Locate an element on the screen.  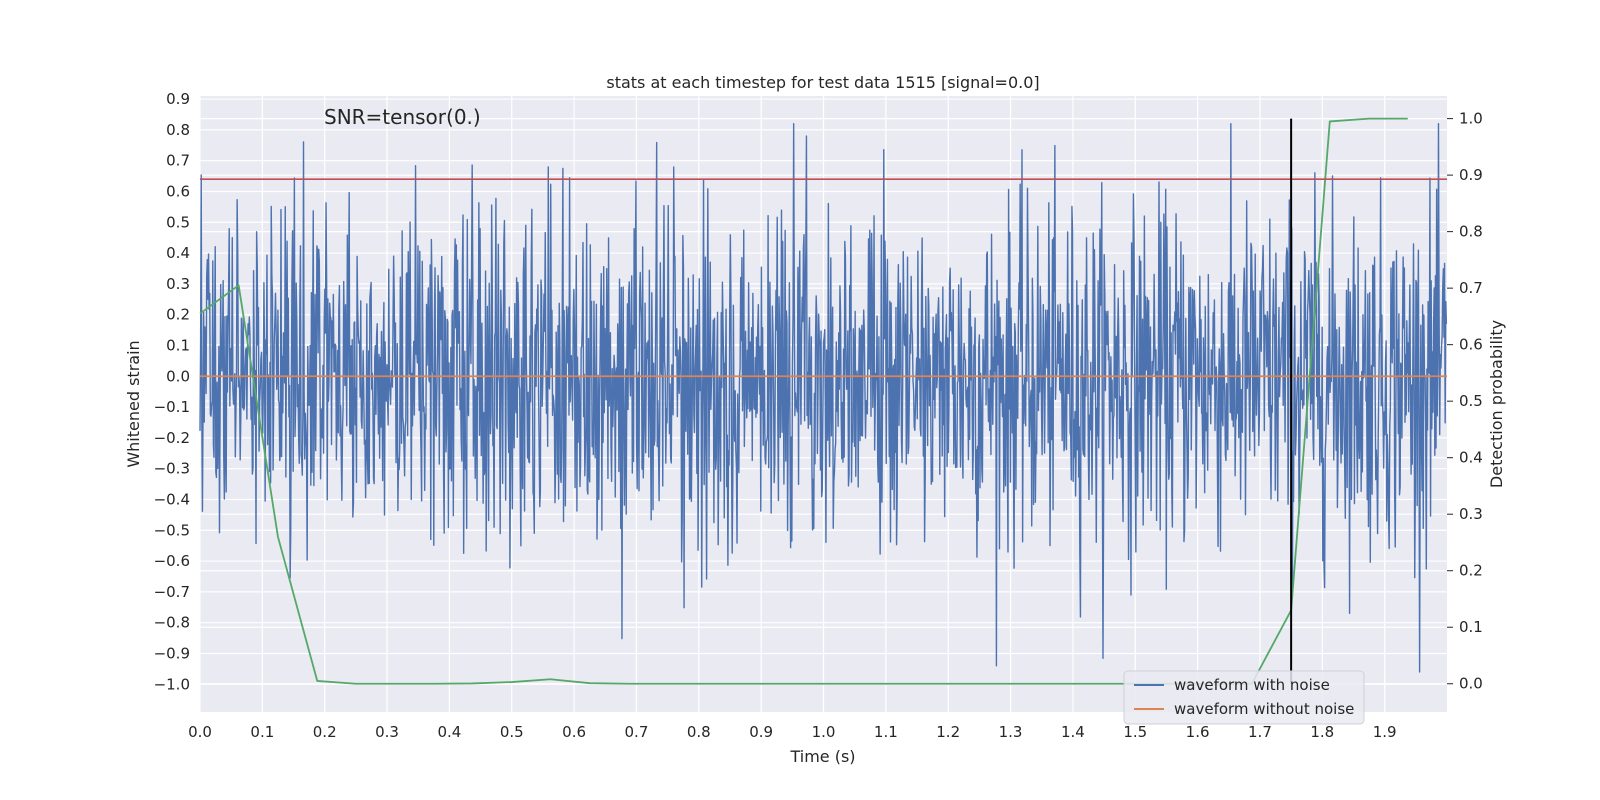
snr-annotation: SNR=tensor(0.) is located at coordinates (402, 117).